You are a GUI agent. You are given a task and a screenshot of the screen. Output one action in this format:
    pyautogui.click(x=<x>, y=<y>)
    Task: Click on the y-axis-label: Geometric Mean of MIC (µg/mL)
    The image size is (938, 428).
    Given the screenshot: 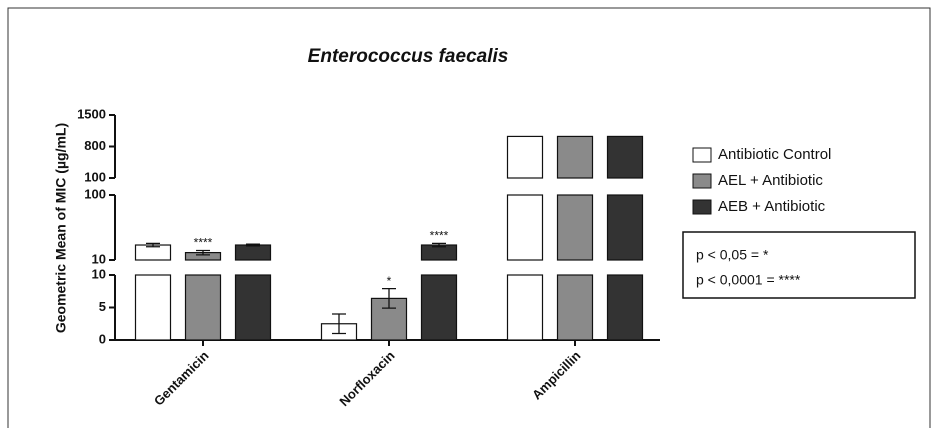 What is the action you would take?
    pyautogui.click(x=61, y=228)
    